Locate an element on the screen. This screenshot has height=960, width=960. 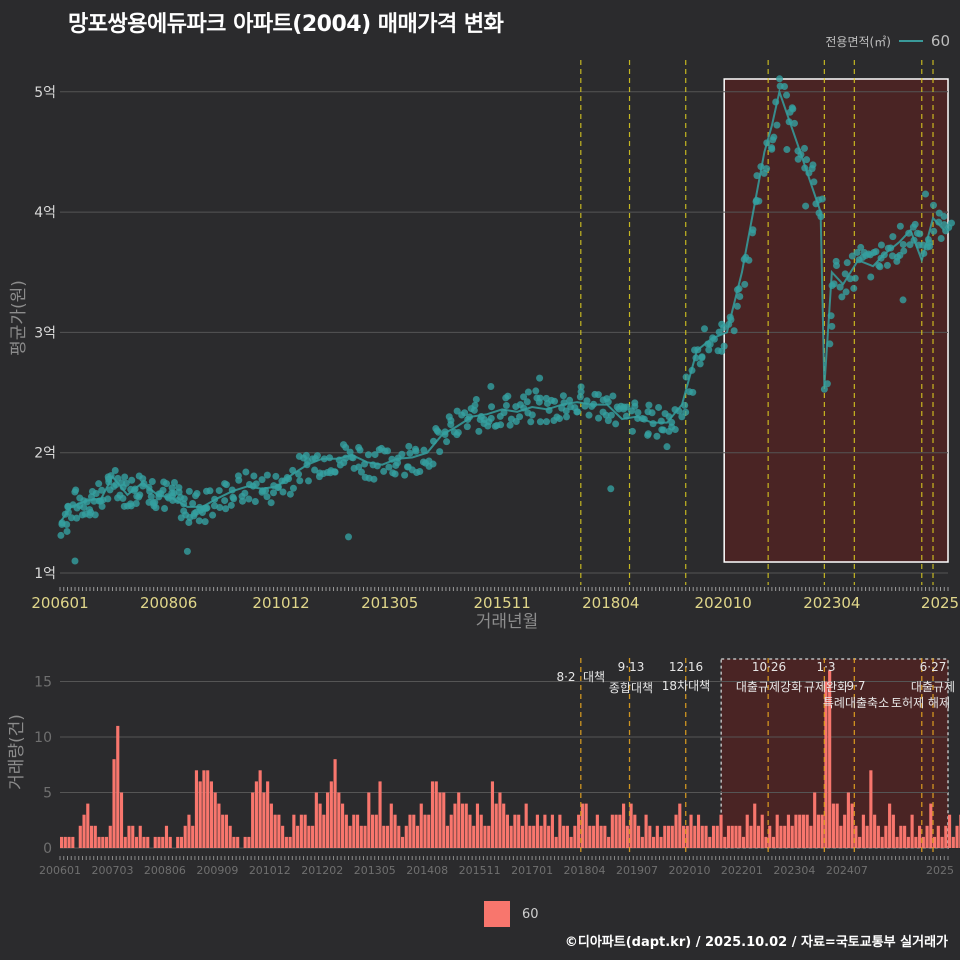
policy-label: 토허제 해제 is located at coordinates (920, 703).